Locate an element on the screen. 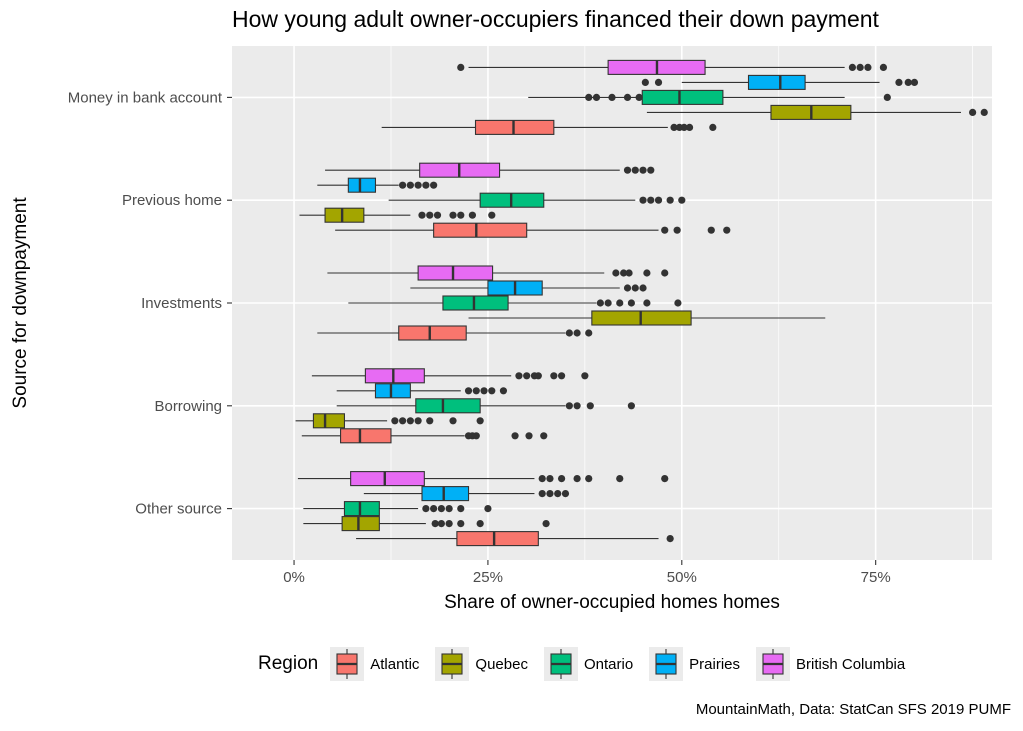 The height and width of the screenshot is (731, 1023). legend-label: Ontario is located at coordinates (608, 664).